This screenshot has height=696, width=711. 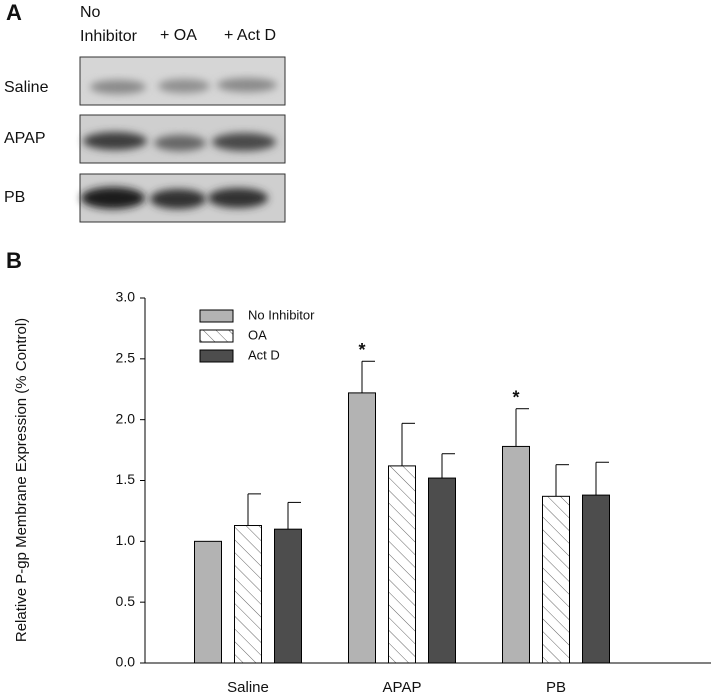 I want to click on y-tick-label: 0.0, so click(x=126, y=662).